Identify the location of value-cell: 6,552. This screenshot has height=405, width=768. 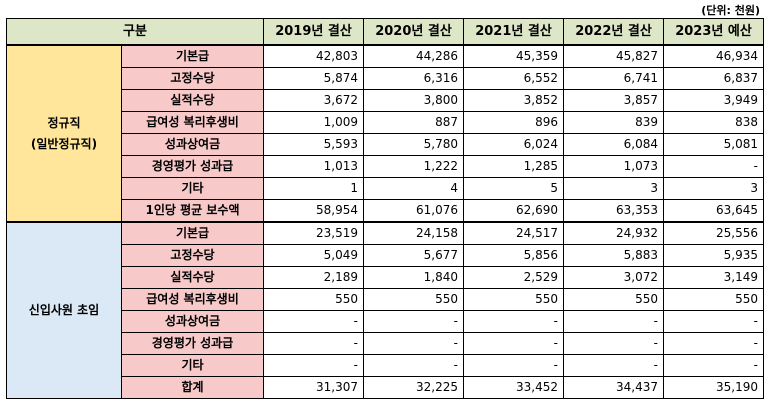
(514, 78).